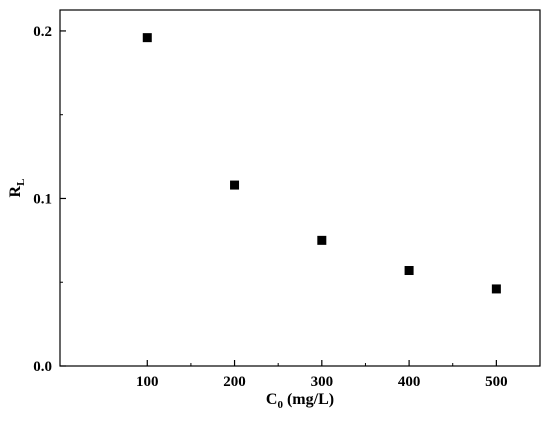 This screenshot has width=550, height=421. What do you see at coordinates (42, 367) in the screenshot?
I see `y-tick-label: 0.0` at bounding box center [42, 367].